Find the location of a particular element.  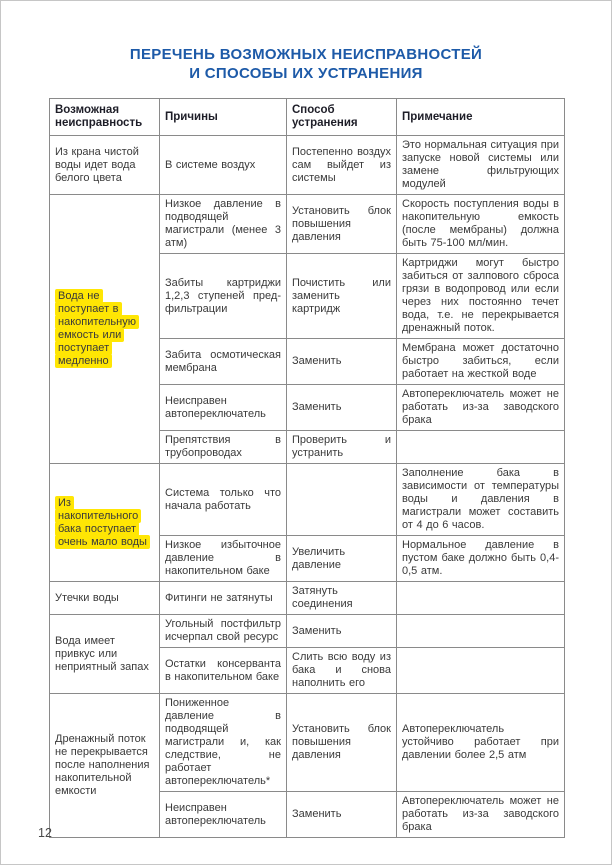

fix-cell: Постепенно воздух сам выйдет из системы is located at coordinates (341, 165).